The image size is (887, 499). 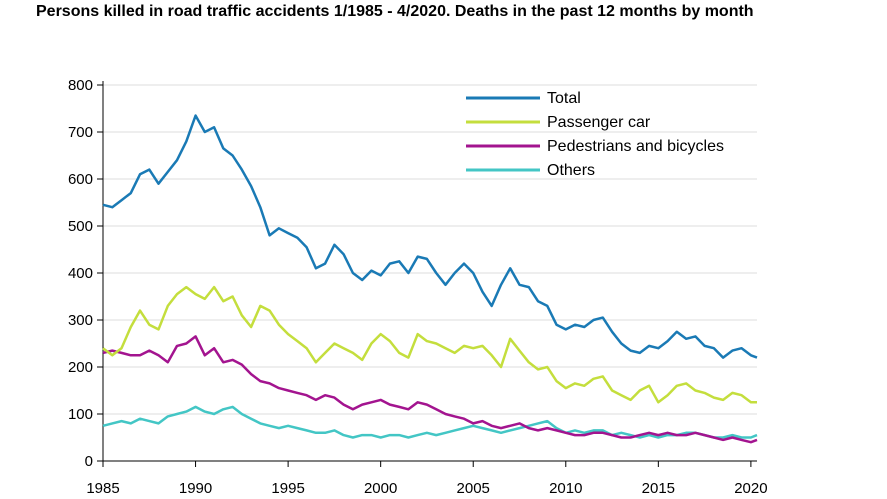 I want to click on y-tick-label: 100, so click(x=80, y=414).